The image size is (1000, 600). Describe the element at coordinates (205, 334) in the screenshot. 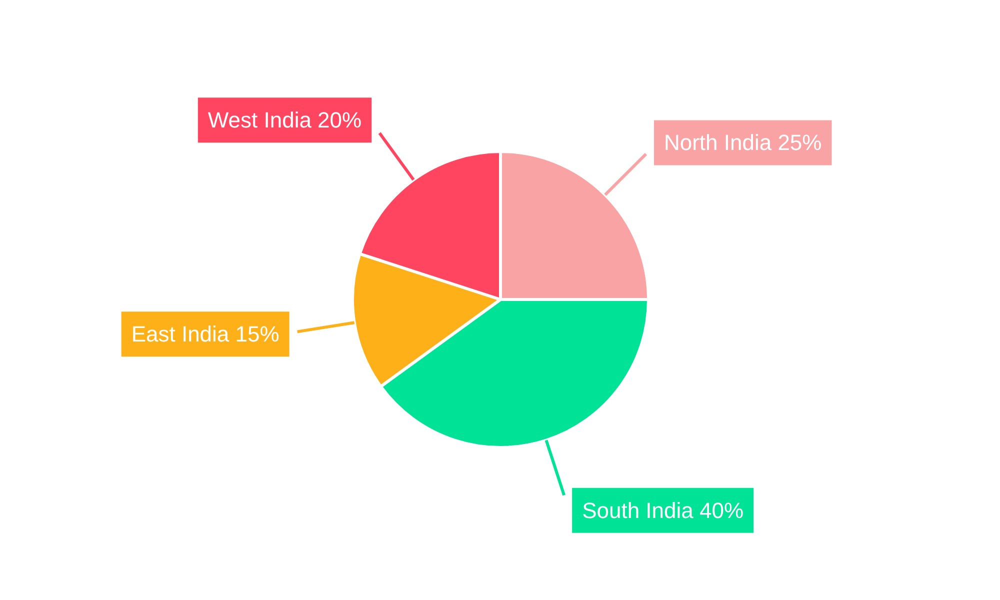

I see `slice-label: East India 15%` at that location.